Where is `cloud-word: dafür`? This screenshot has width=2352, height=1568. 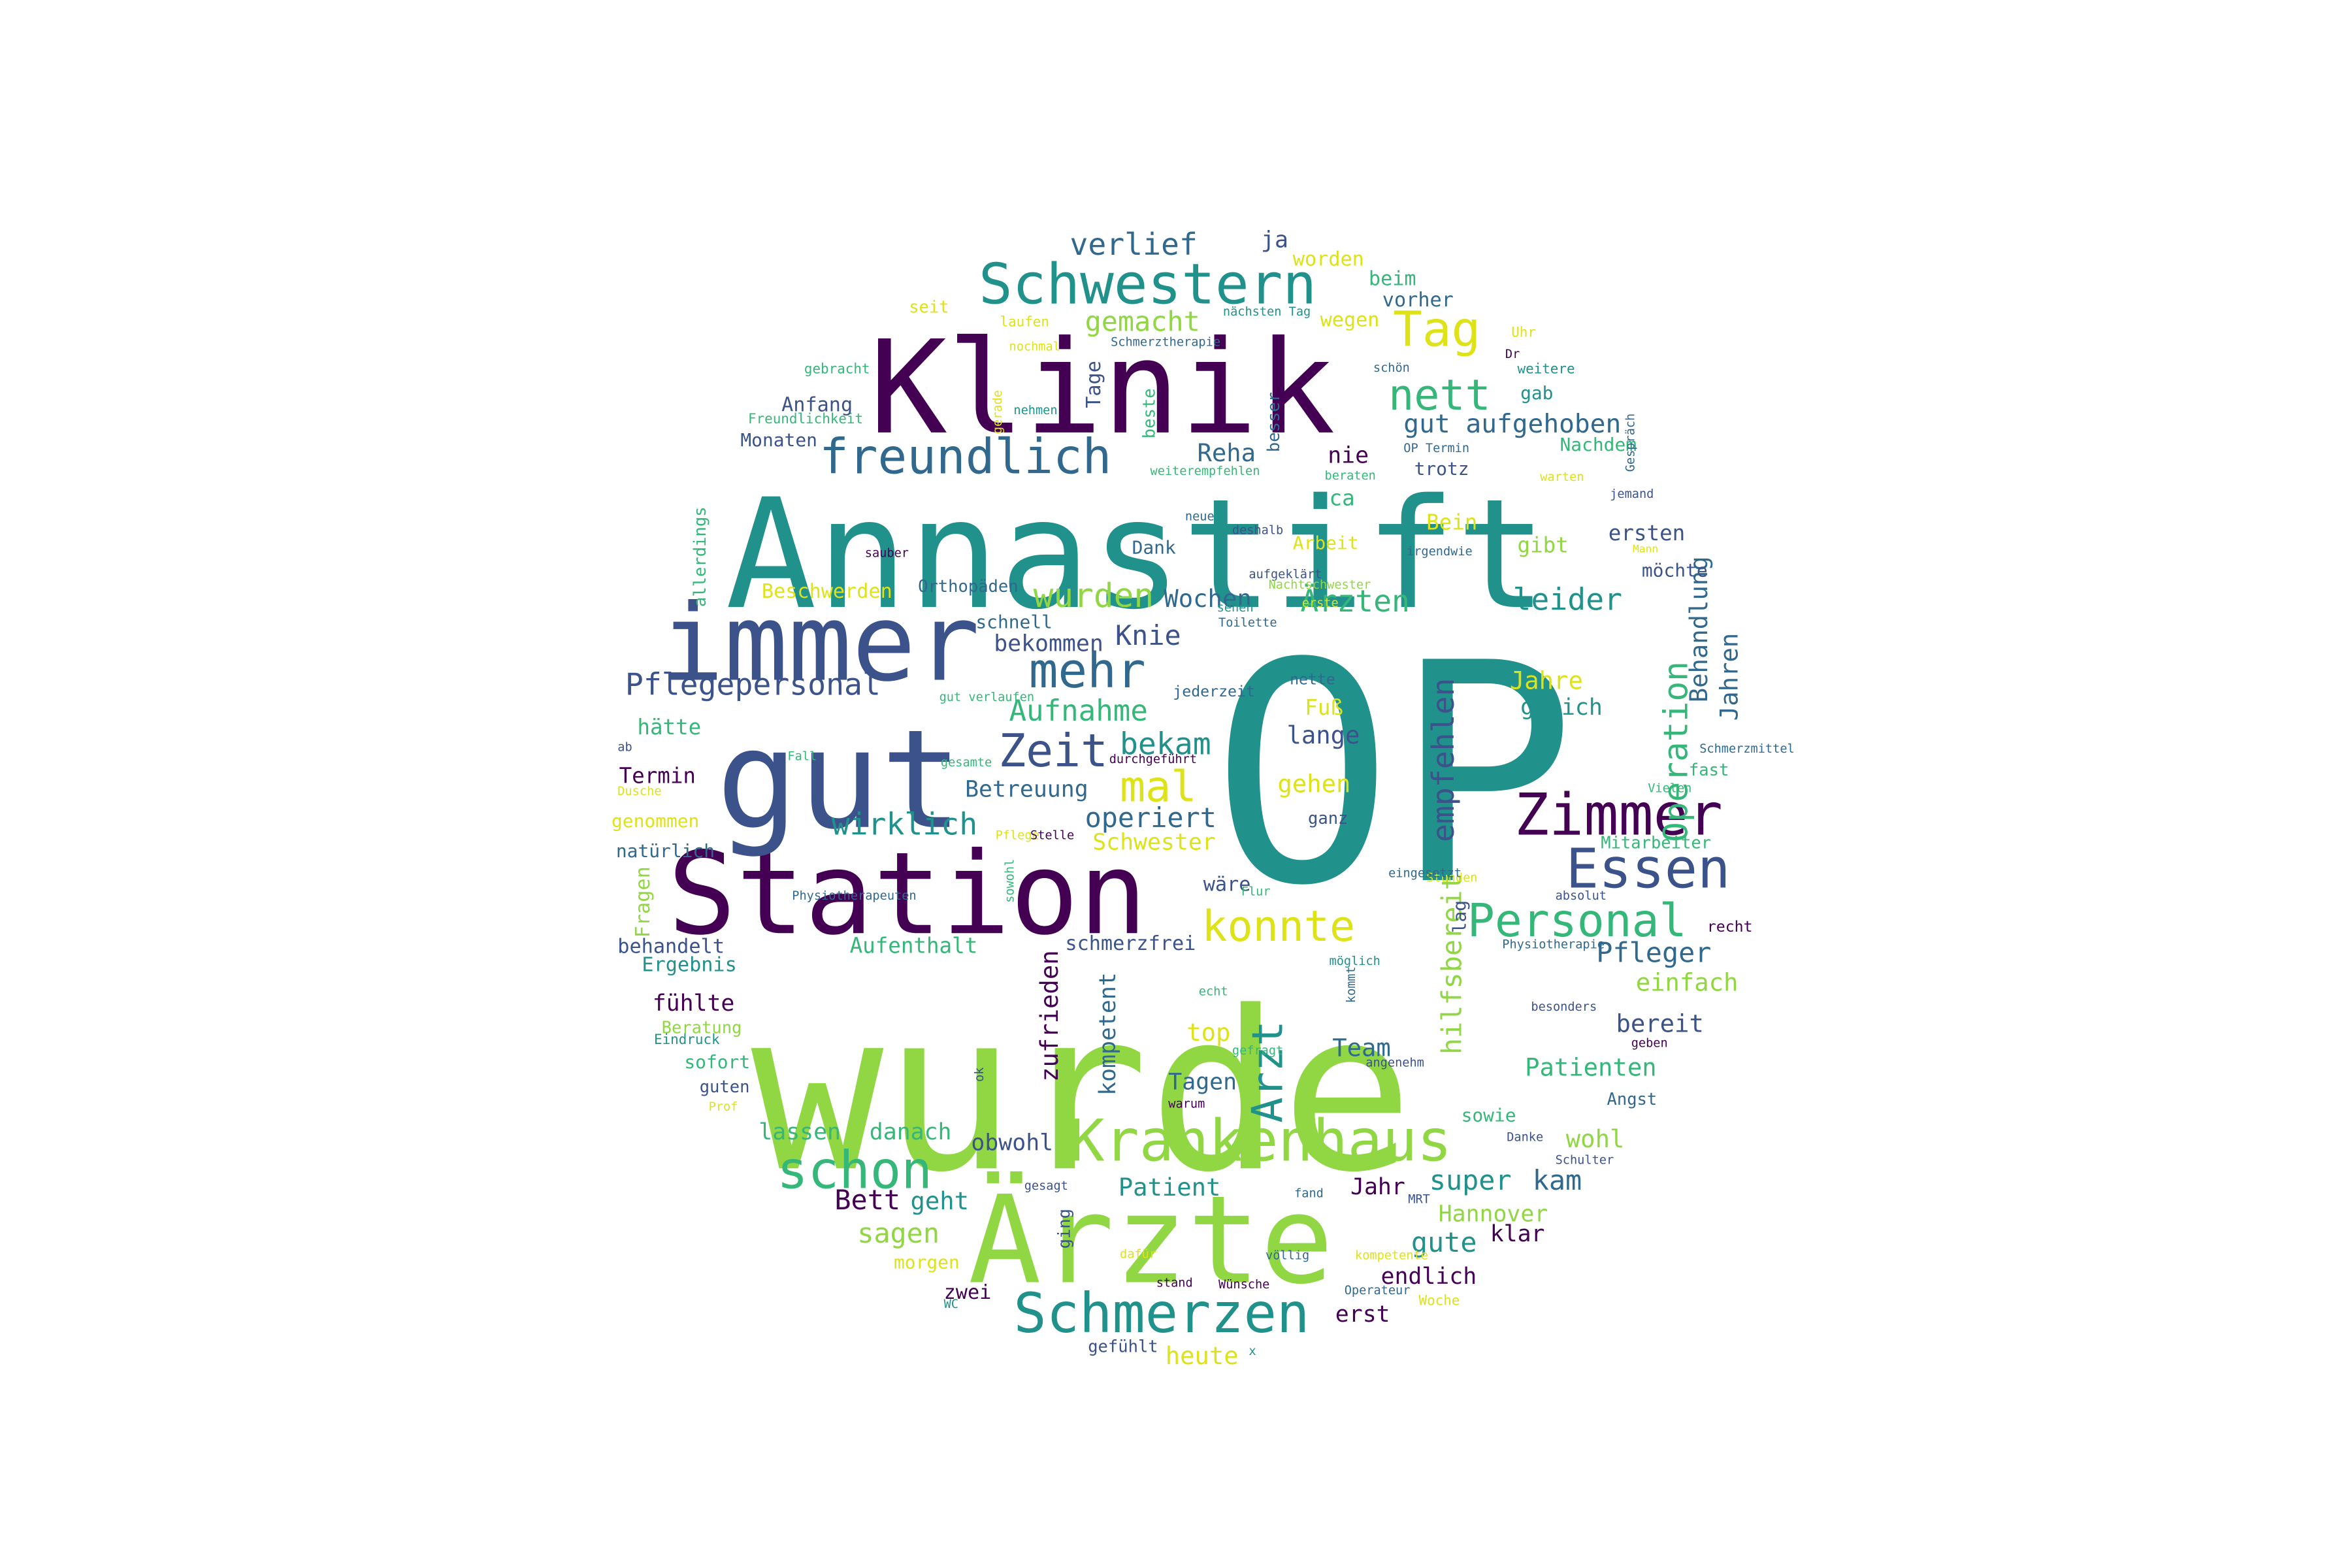
cloud-word: dafür is located at coordinates (1138, 1254).